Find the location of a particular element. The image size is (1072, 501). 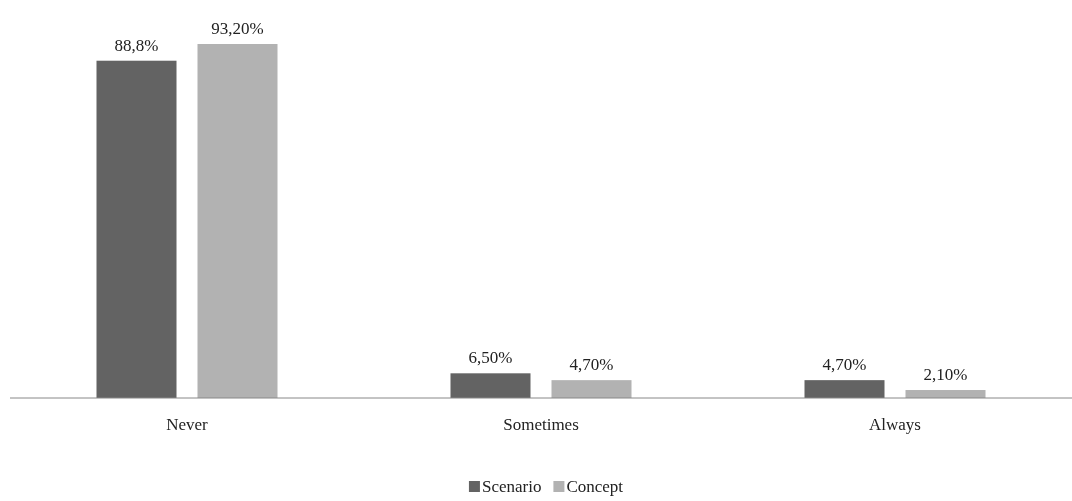

legend-label: Concept is located at coordinates (595, 486).